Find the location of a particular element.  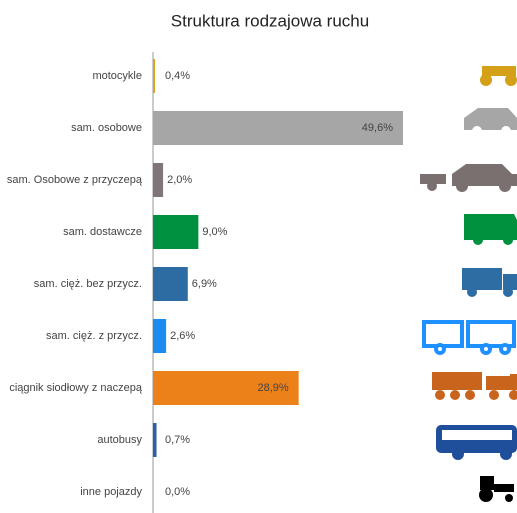

tractor-icon is located at coordinates (496, 489).